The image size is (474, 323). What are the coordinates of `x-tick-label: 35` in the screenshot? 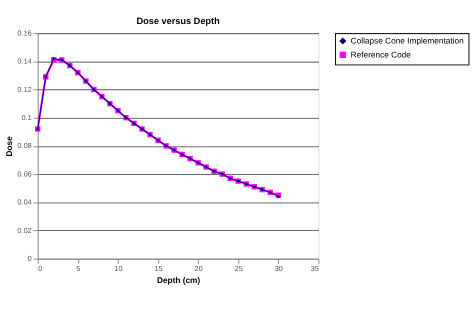 It's located at (314, 269).